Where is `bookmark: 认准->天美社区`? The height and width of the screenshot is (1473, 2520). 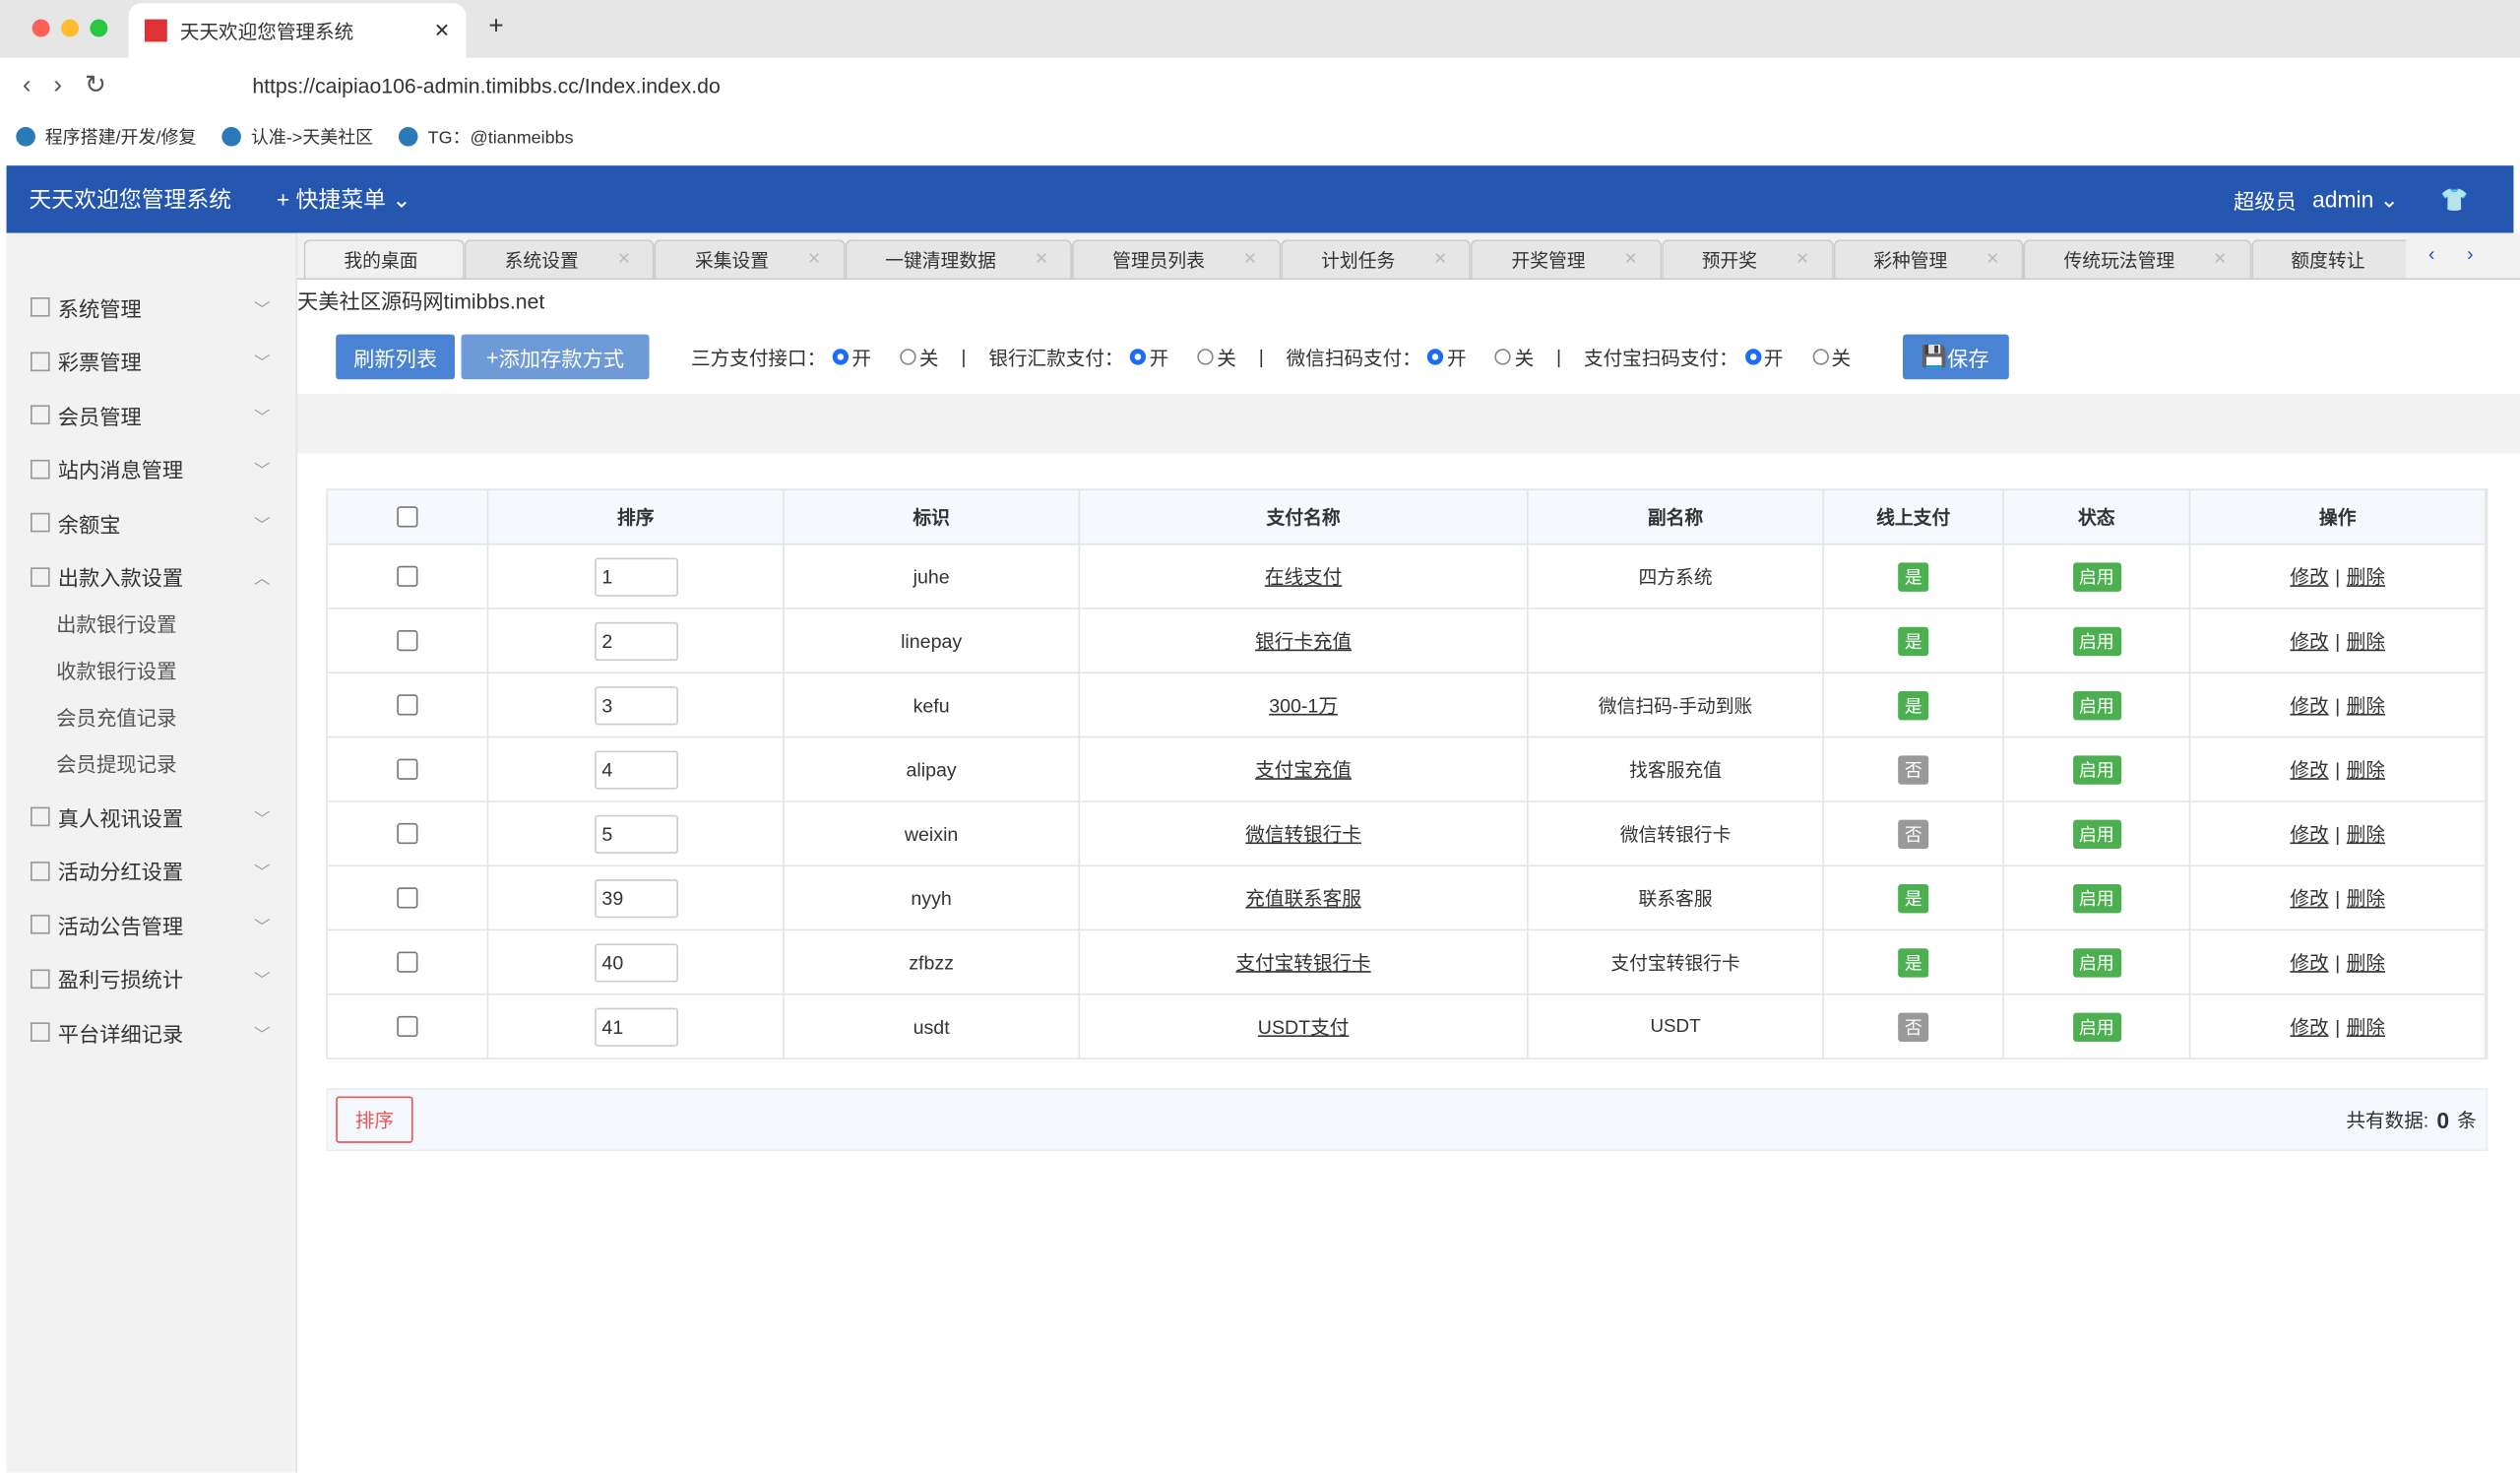 bookmark: 认准->天美社区 is located at coordinates (297, 137).